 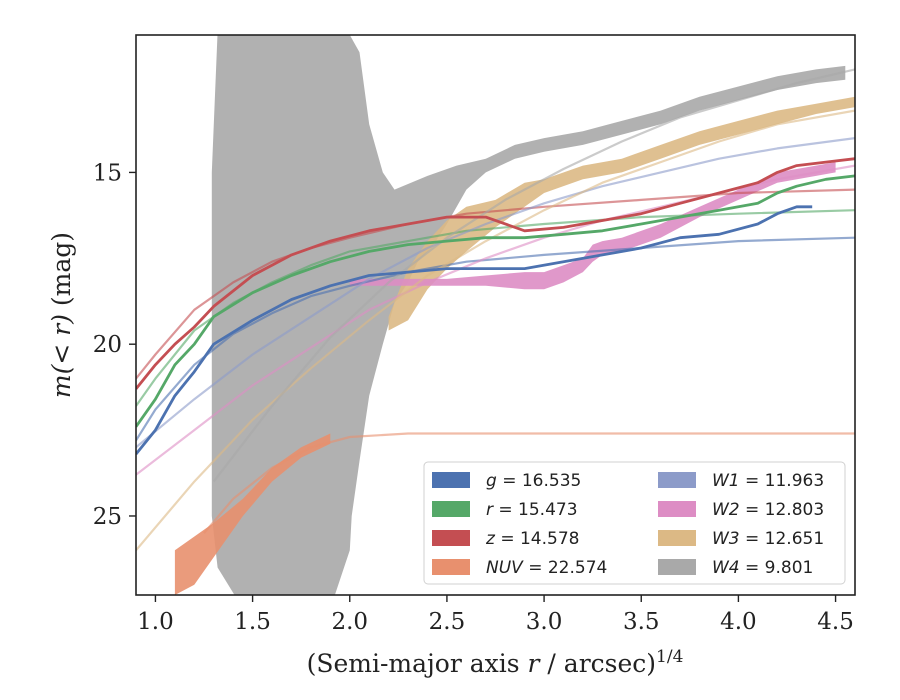 I want to click on y-axis: 15 20 25, so click(x=114, y=345).